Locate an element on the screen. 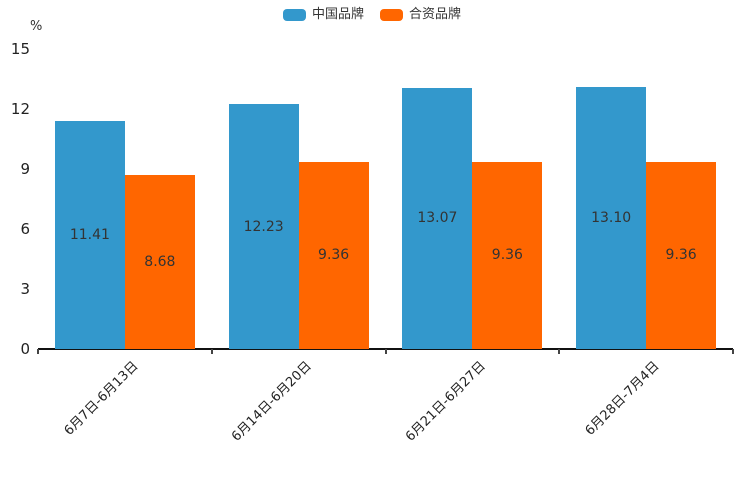  y-tick-label: 9 is located at coordinates (25, 169).